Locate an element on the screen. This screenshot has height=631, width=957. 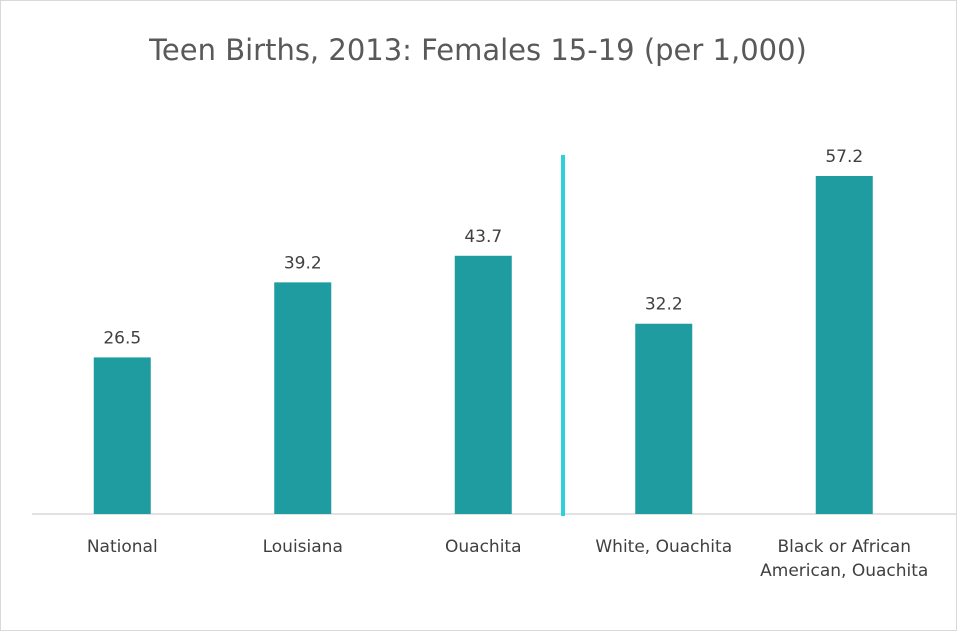
x-tick-label: Louisiana is located at coordinates (302, 547).